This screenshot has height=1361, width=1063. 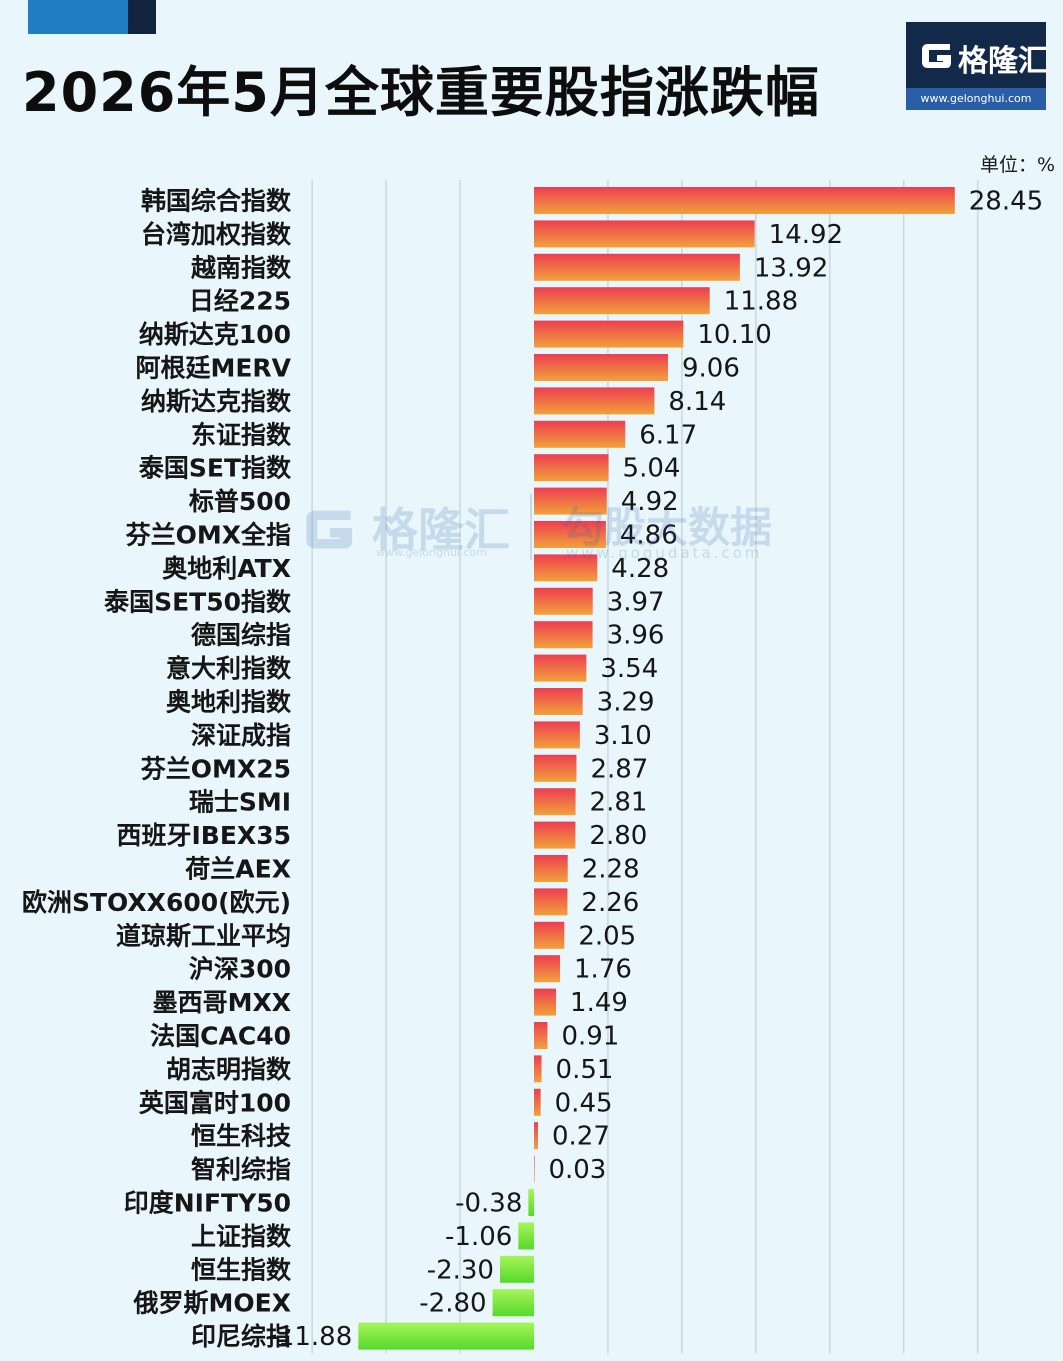 What do you see at coordinates (1017, 165) in the screenshot?
I see `unit-label: 单位：%` at bounding box center [1017, 165].